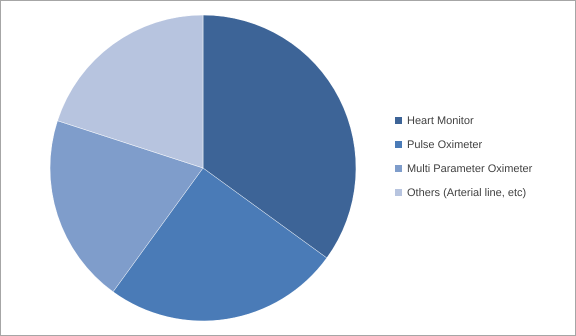 The image size is (576, 336). I want to click on legend-label: Heart Monitor, so click(440, 121).